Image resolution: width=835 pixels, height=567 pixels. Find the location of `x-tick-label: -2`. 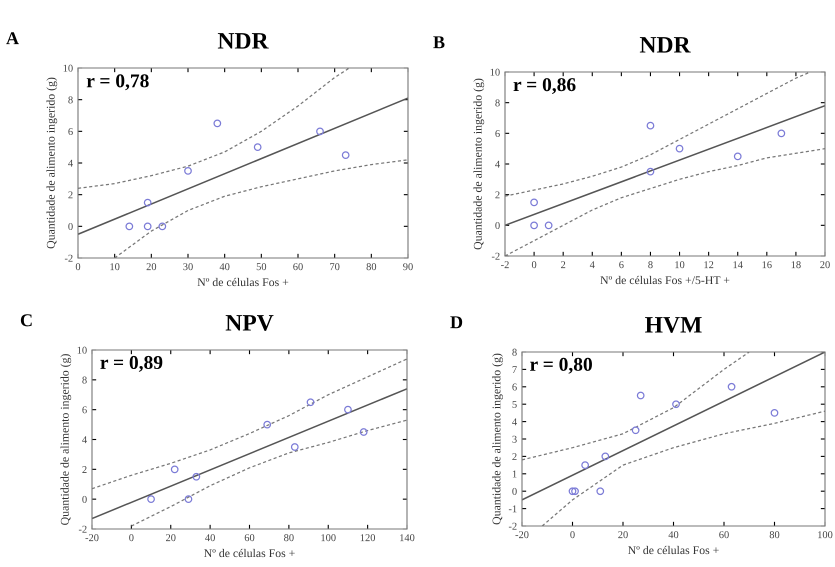

x-tick-label: -2 is located at coordinates (505, 264).